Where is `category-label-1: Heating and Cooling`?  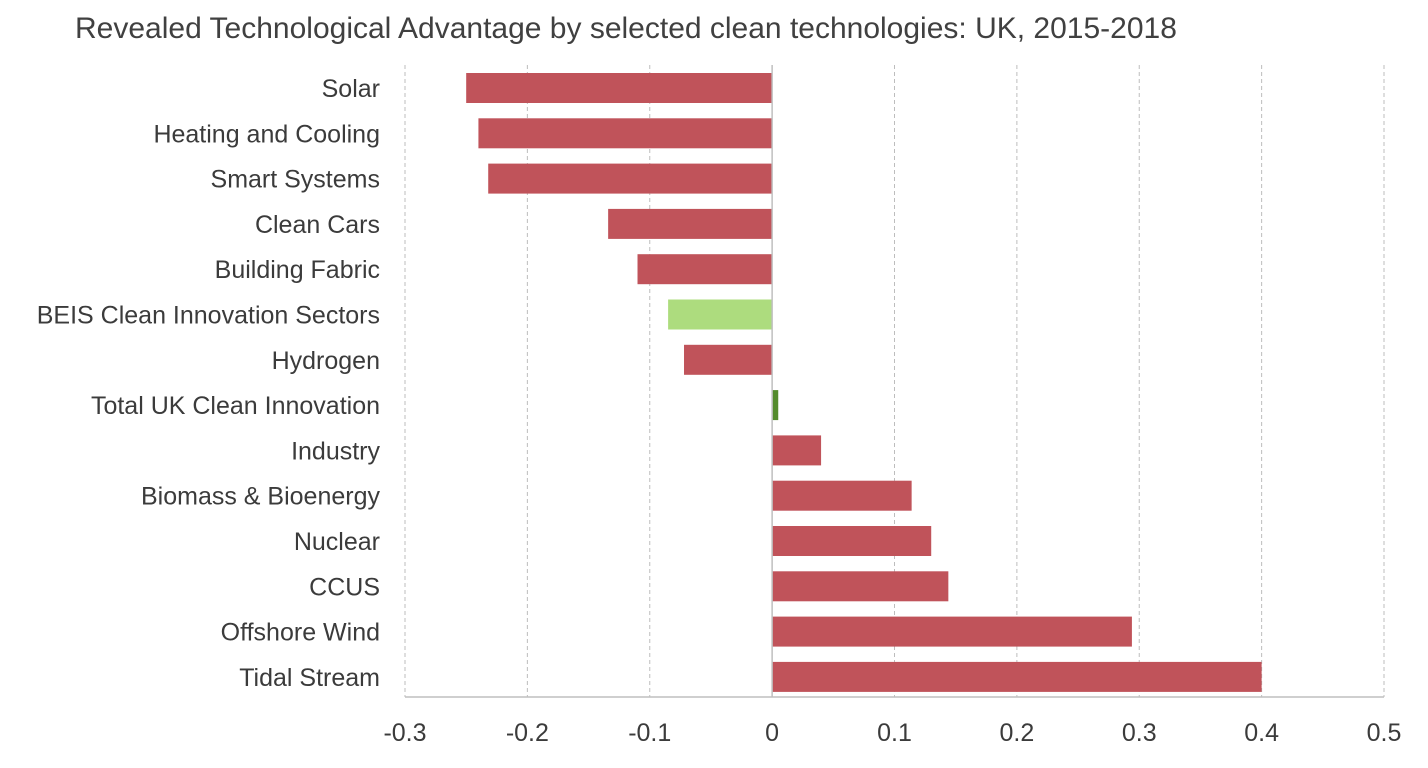
category-label-1: Heating and Cooling is located at coordinates (266, 134).